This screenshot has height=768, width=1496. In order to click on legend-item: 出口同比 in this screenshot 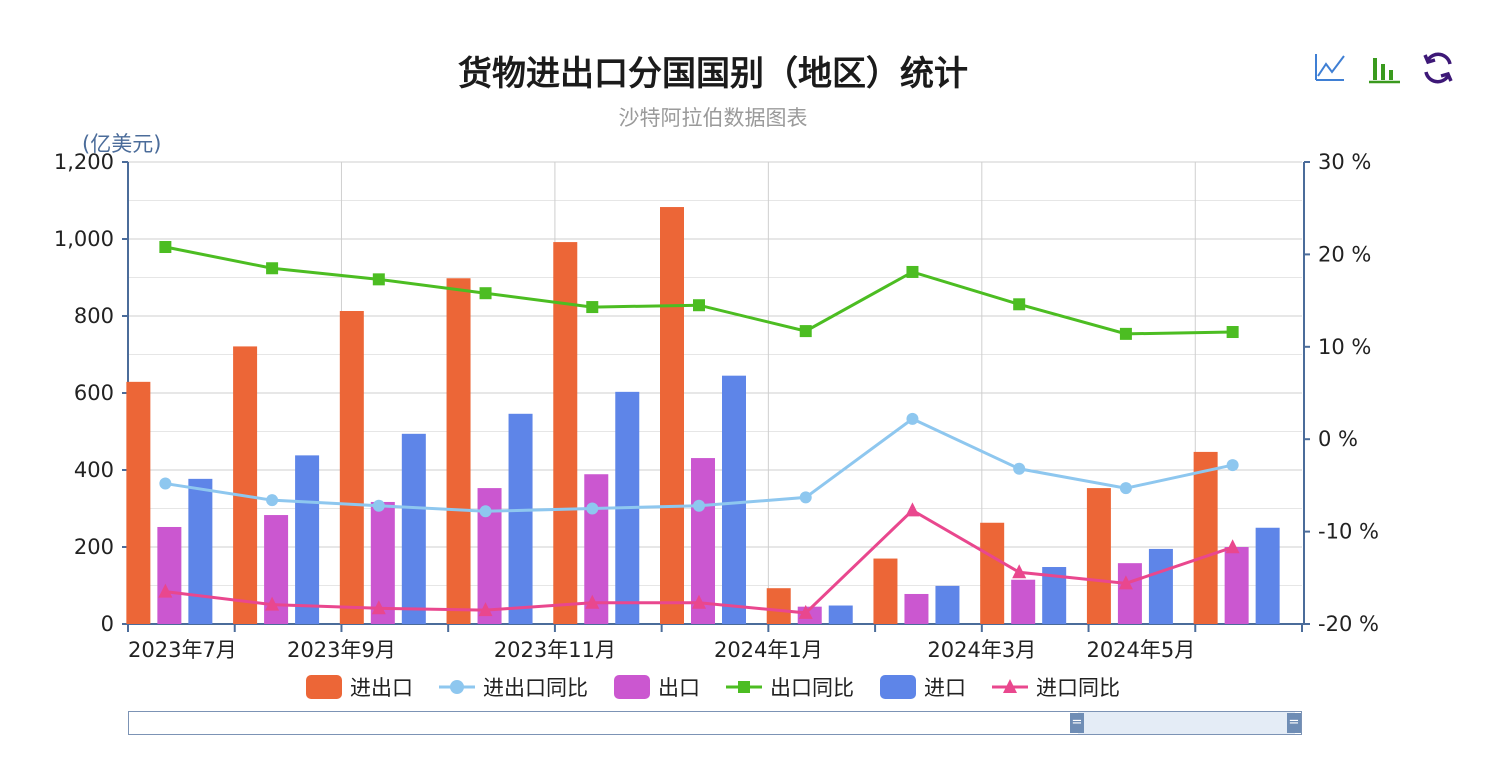, I will do `click(790, 687)`.